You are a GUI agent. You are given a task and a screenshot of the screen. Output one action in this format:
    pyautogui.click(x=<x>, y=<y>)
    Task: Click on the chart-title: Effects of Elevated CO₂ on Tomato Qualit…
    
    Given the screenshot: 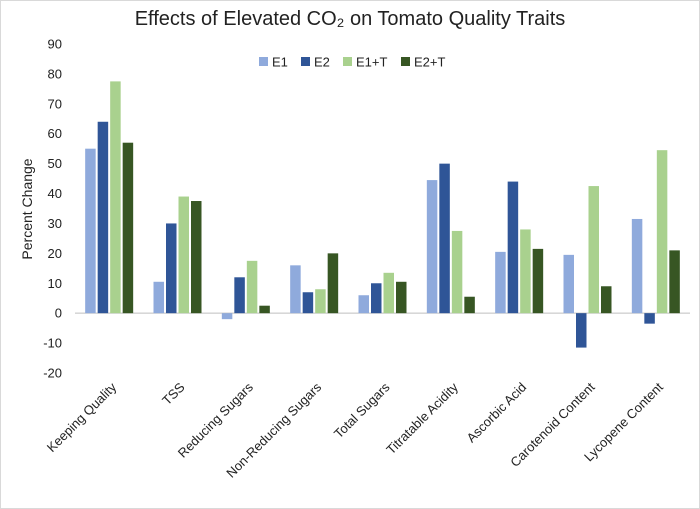 What is the action you would take?
    pyautogui.click(x=350, y=19)
    